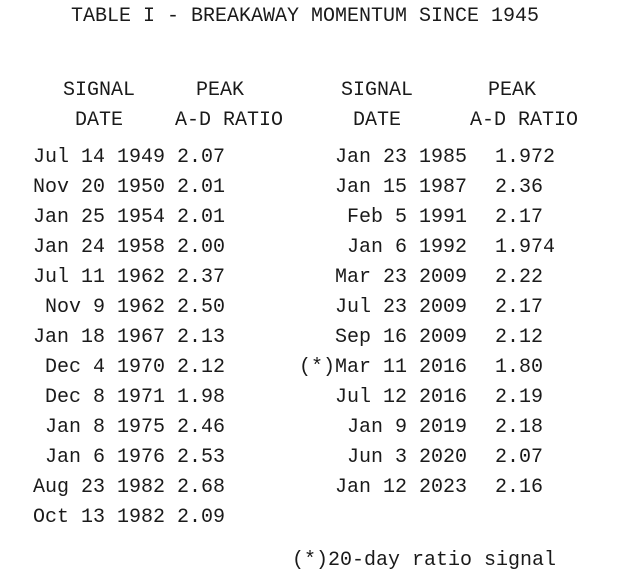 The image size is (619, 584). I want to click on table-row: Dec 4 1970 2.12 (*)Mar 11 2016 1.80, so click(309, 368).